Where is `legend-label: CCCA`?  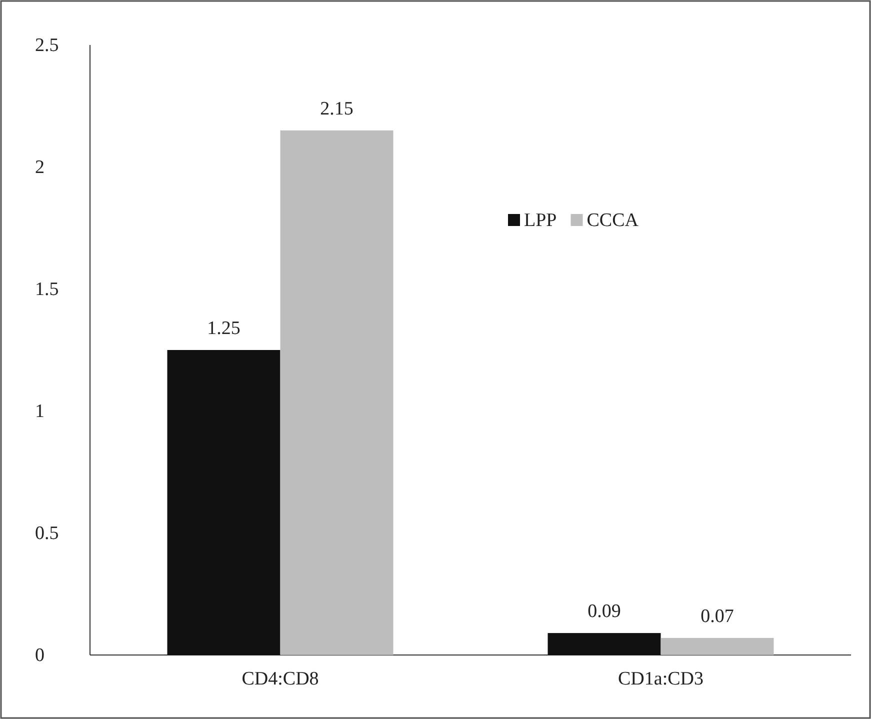
legend-label: CCCA is located at coordinates (612, 220).